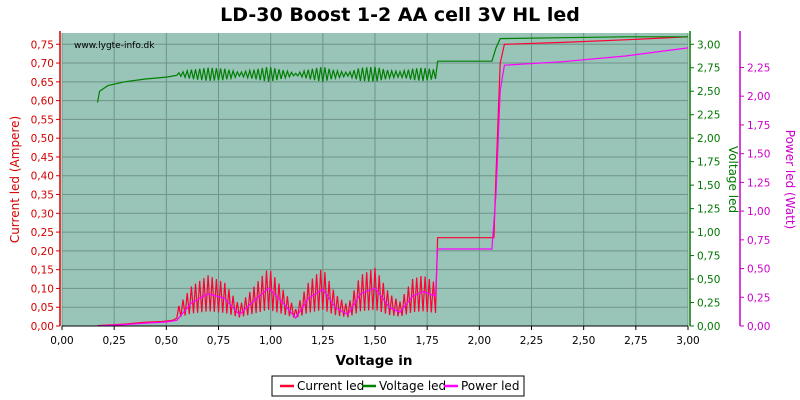 The width and height of the screenshot is (800, 400). I want to click on right-voltage-tick-label: 1,25, so click(708, 210).